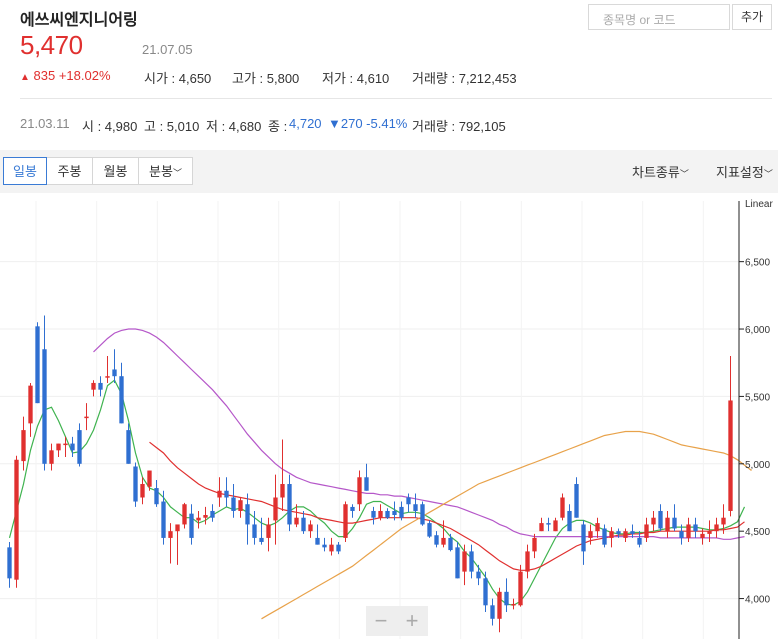 This screenshot has height=639, width=778. Describe the element at coordinates (110, 126) in the screenshot. I see `hover-open: 시 : 4,980` at that location.